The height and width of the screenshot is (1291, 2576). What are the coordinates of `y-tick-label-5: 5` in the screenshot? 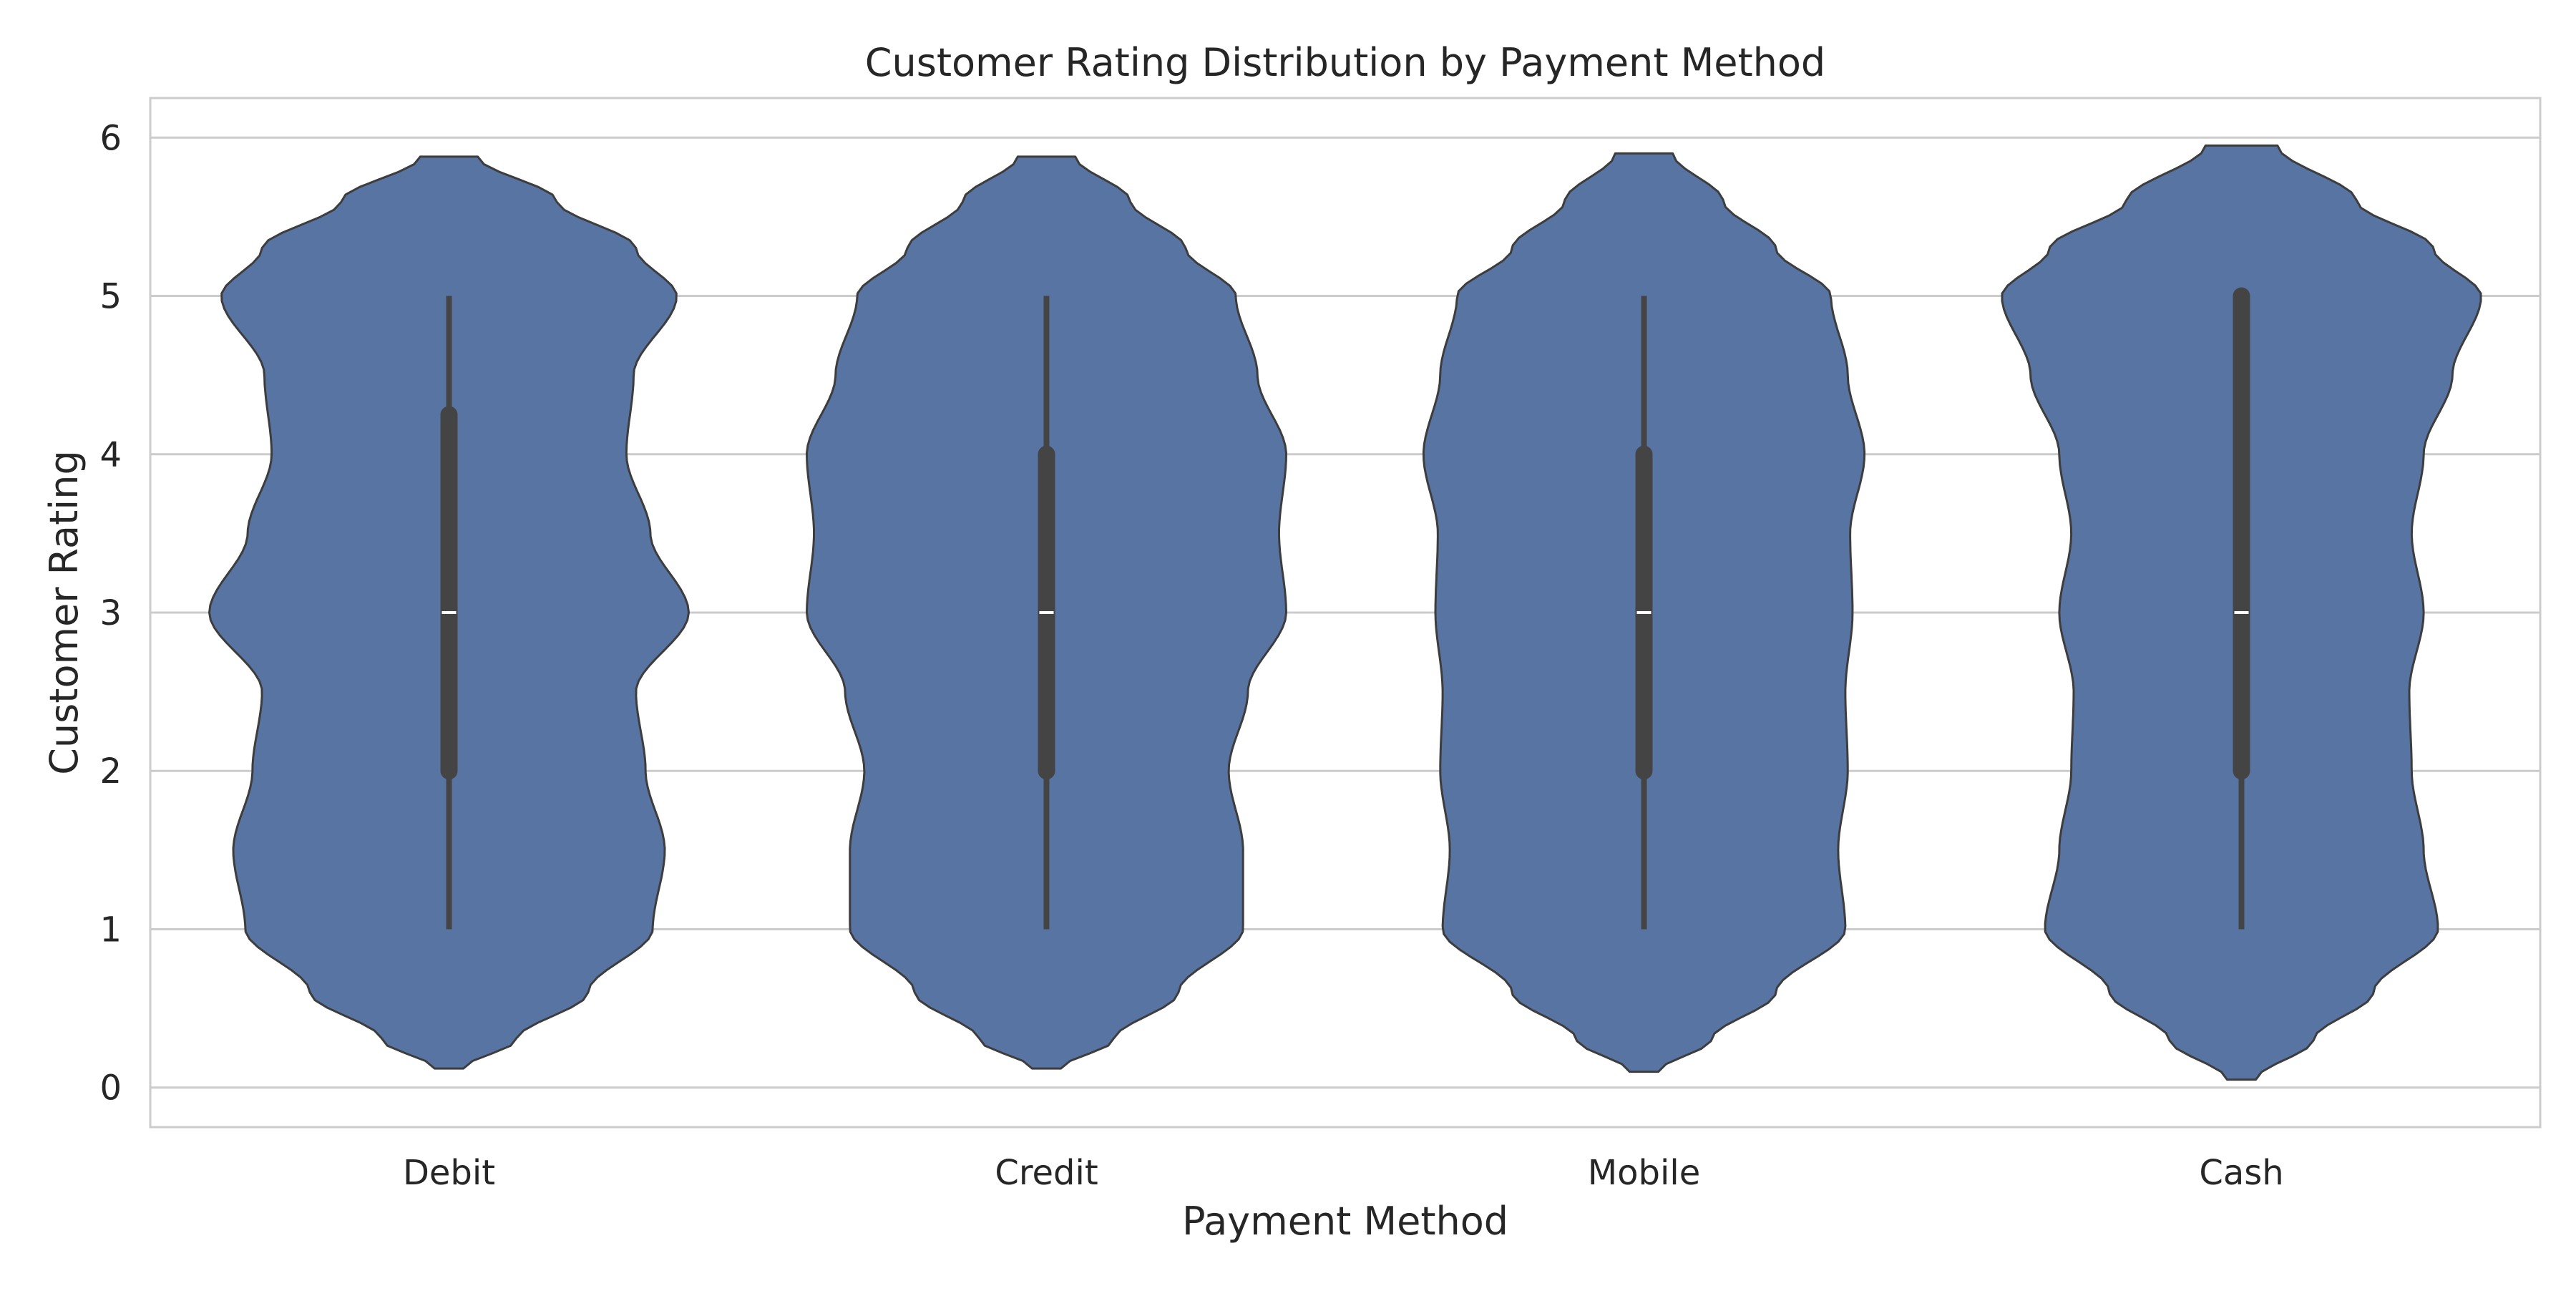 It's located at (110, 297).